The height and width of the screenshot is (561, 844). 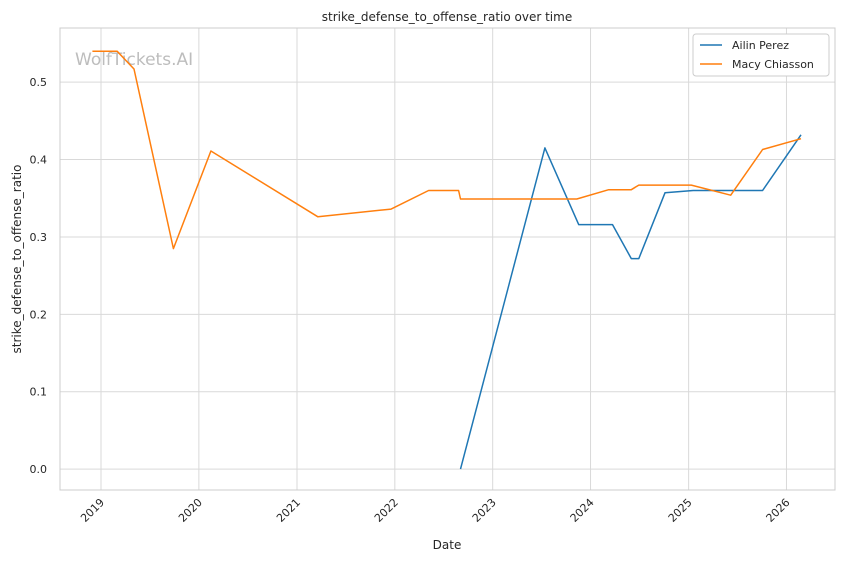 What do you see at coordinates (778, 510) in the screenshot?
I see `x-tick-label: 2026` at bounding box center [778, 510].